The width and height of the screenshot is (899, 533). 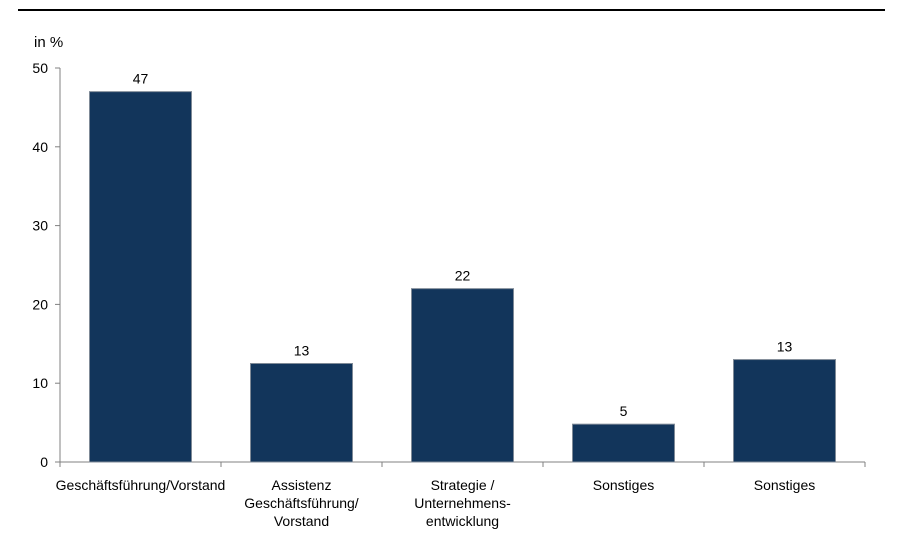 What do you see at coordinates (44, 462) in the screenshot?
I see `y-tick-label: 0` at bounding box center [44, 462].